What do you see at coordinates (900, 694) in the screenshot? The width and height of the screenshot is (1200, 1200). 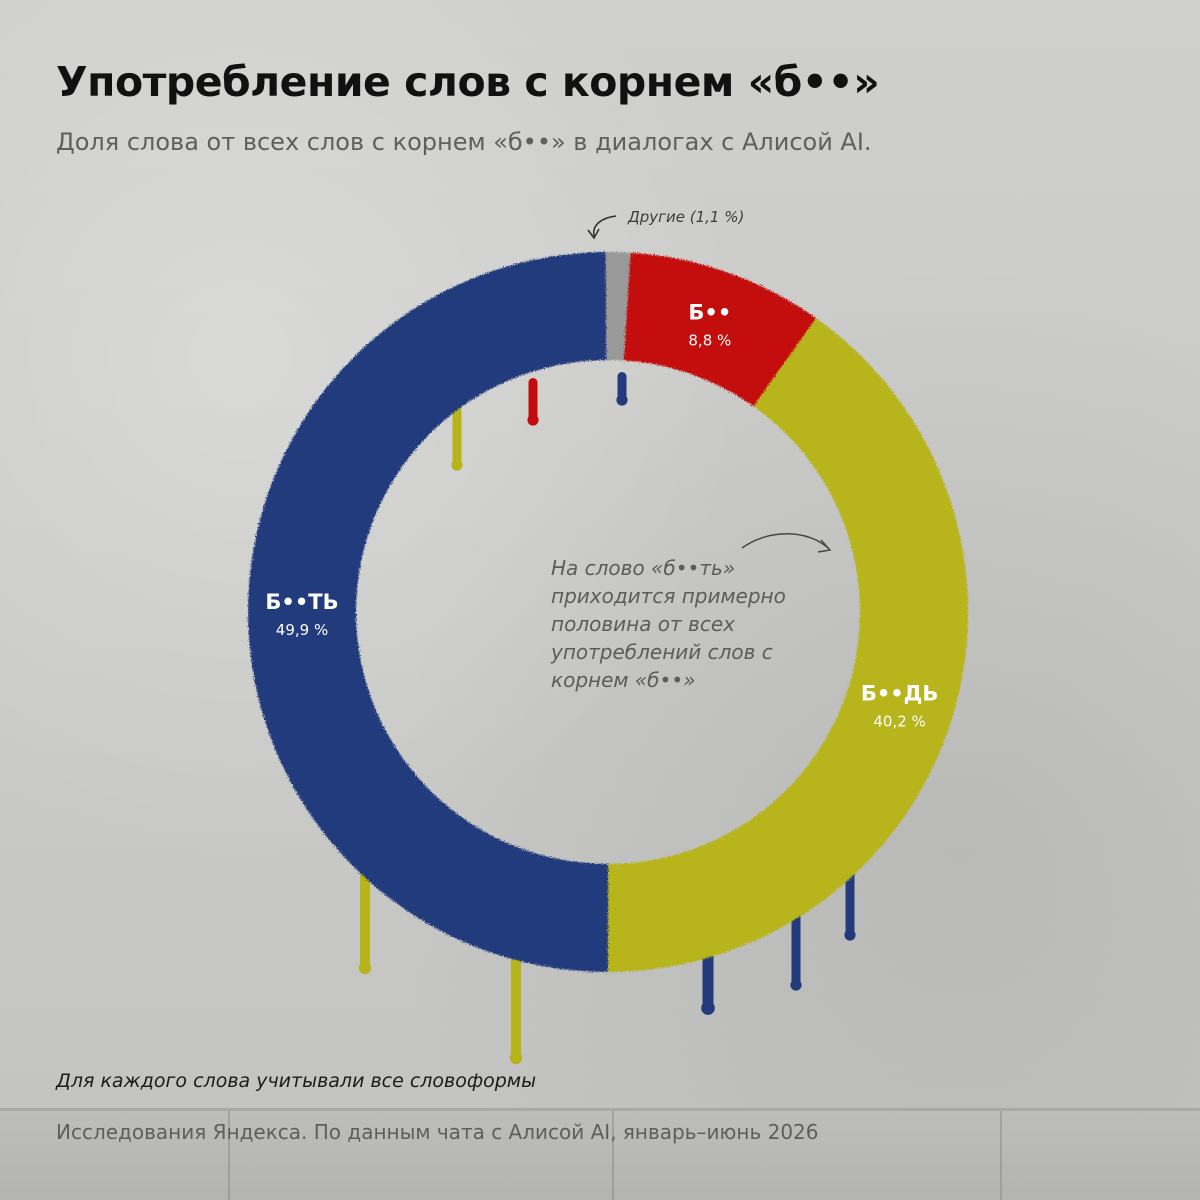 I see `slice-label: Б••ДЬ` at bounding box center [900, 694].